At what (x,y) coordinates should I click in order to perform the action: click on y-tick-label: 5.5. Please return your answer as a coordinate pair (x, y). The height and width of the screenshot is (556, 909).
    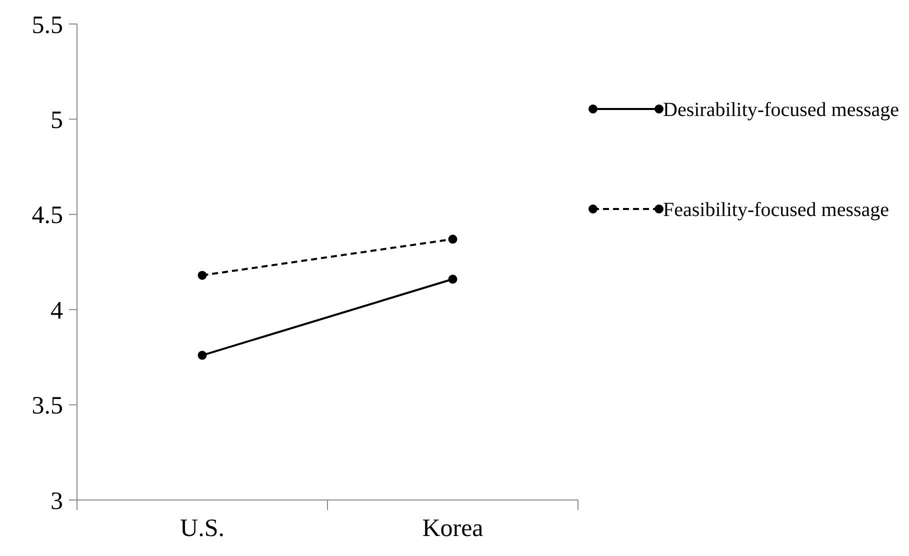
    Looking at the image, I should click on (47, 25).